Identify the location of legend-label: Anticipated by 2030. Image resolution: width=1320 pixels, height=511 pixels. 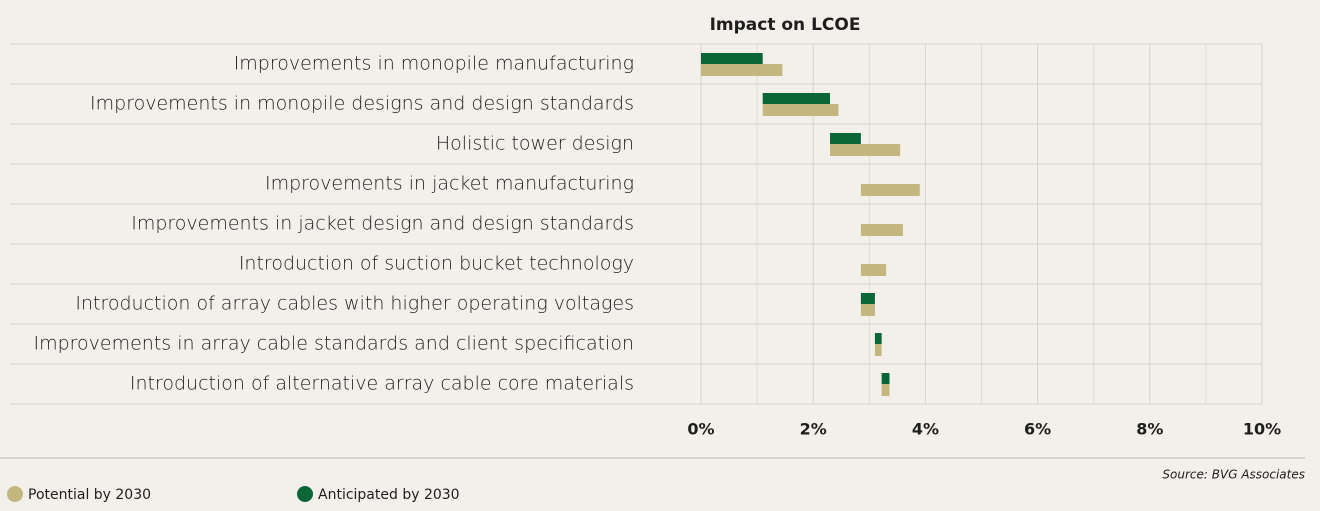
(389, 495).